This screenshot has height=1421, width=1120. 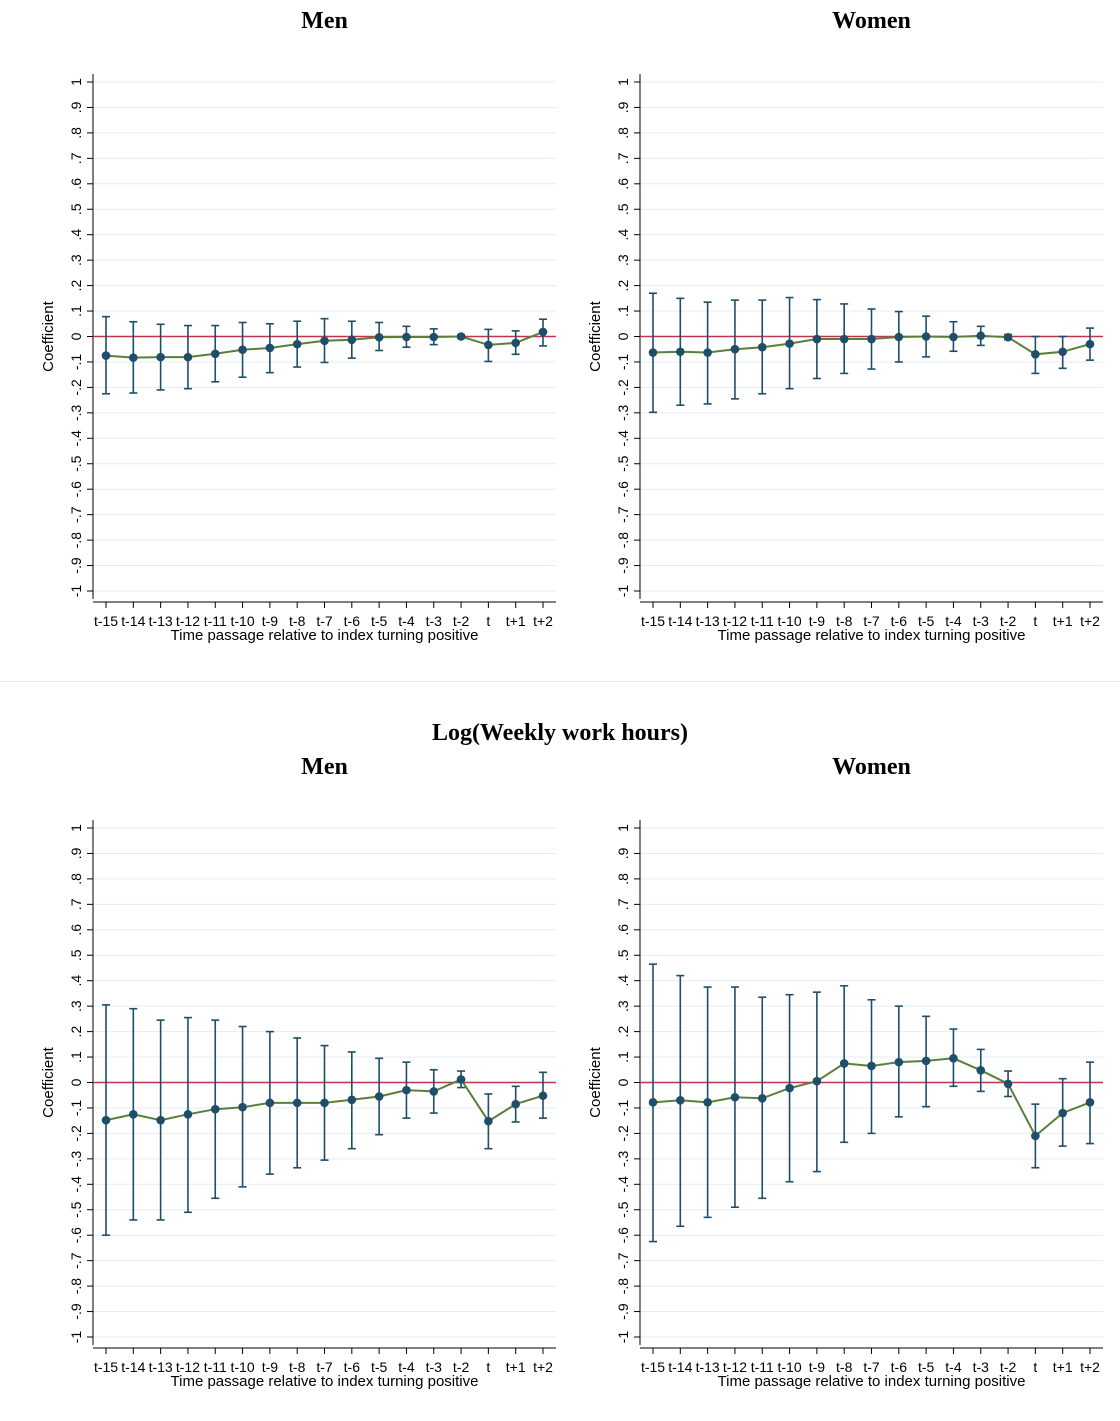 What do you see at coordinates (461, 621) in the screenshot?
I see `x-tick-label: t-2` at bounding box center [461, 621].